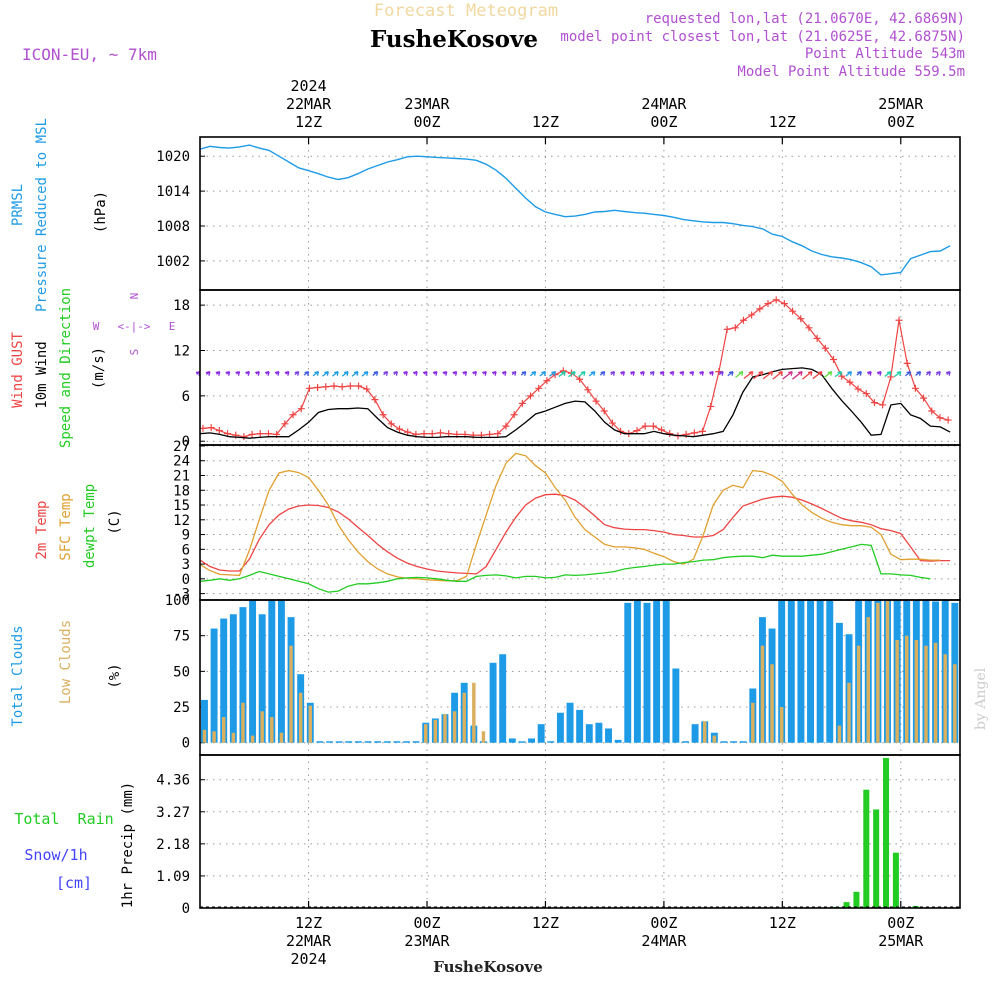 This screenshot has width=1000, height=1000. What do you see at coordinates (186, 442) in the screenshot?
I see `wind-ytick-0: 0` at bounding box center [186, 442].